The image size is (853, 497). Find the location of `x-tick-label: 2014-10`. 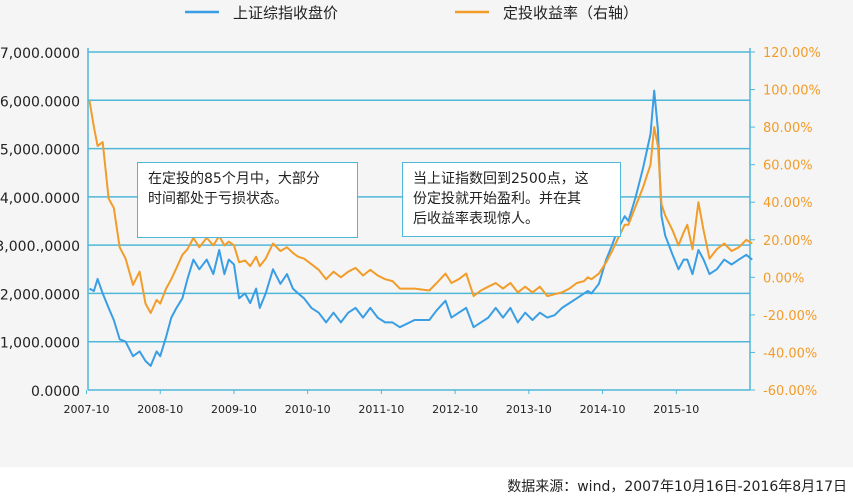

x-tick-label: 2014-10 is located at coordinates (603, 409).